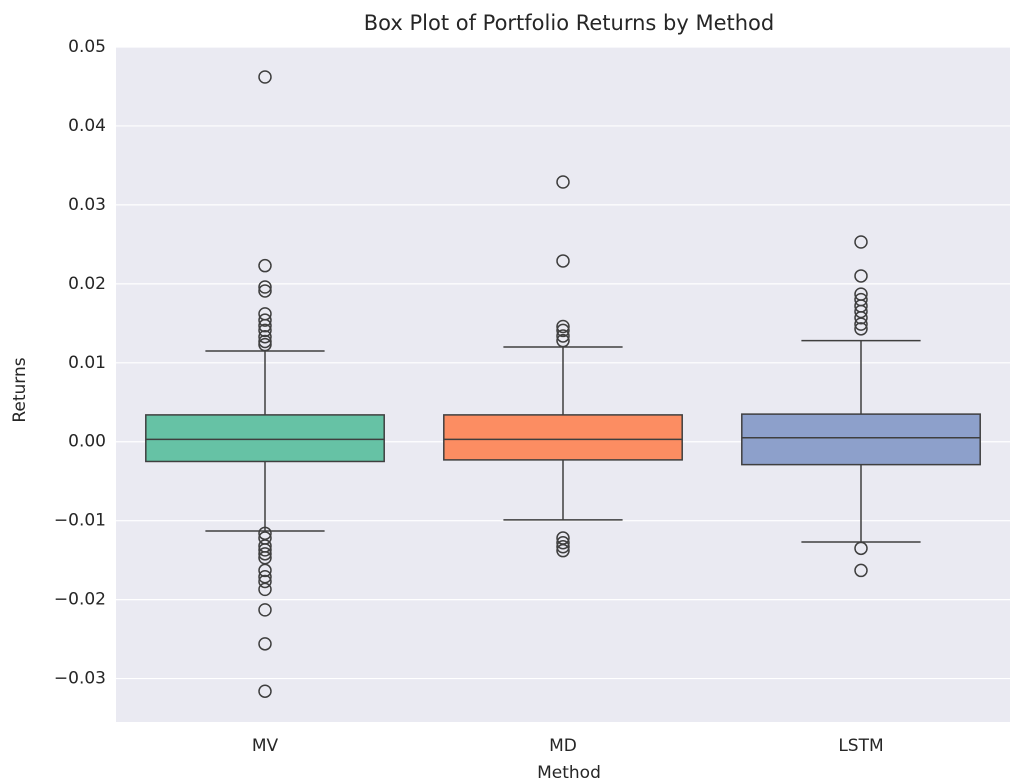 Image resolution: width=1012 pixels, height=784 pixels. Describe the element at coordinates (87, 47) in the screenshot. I see `y-tick-label: 0.05` at that location.